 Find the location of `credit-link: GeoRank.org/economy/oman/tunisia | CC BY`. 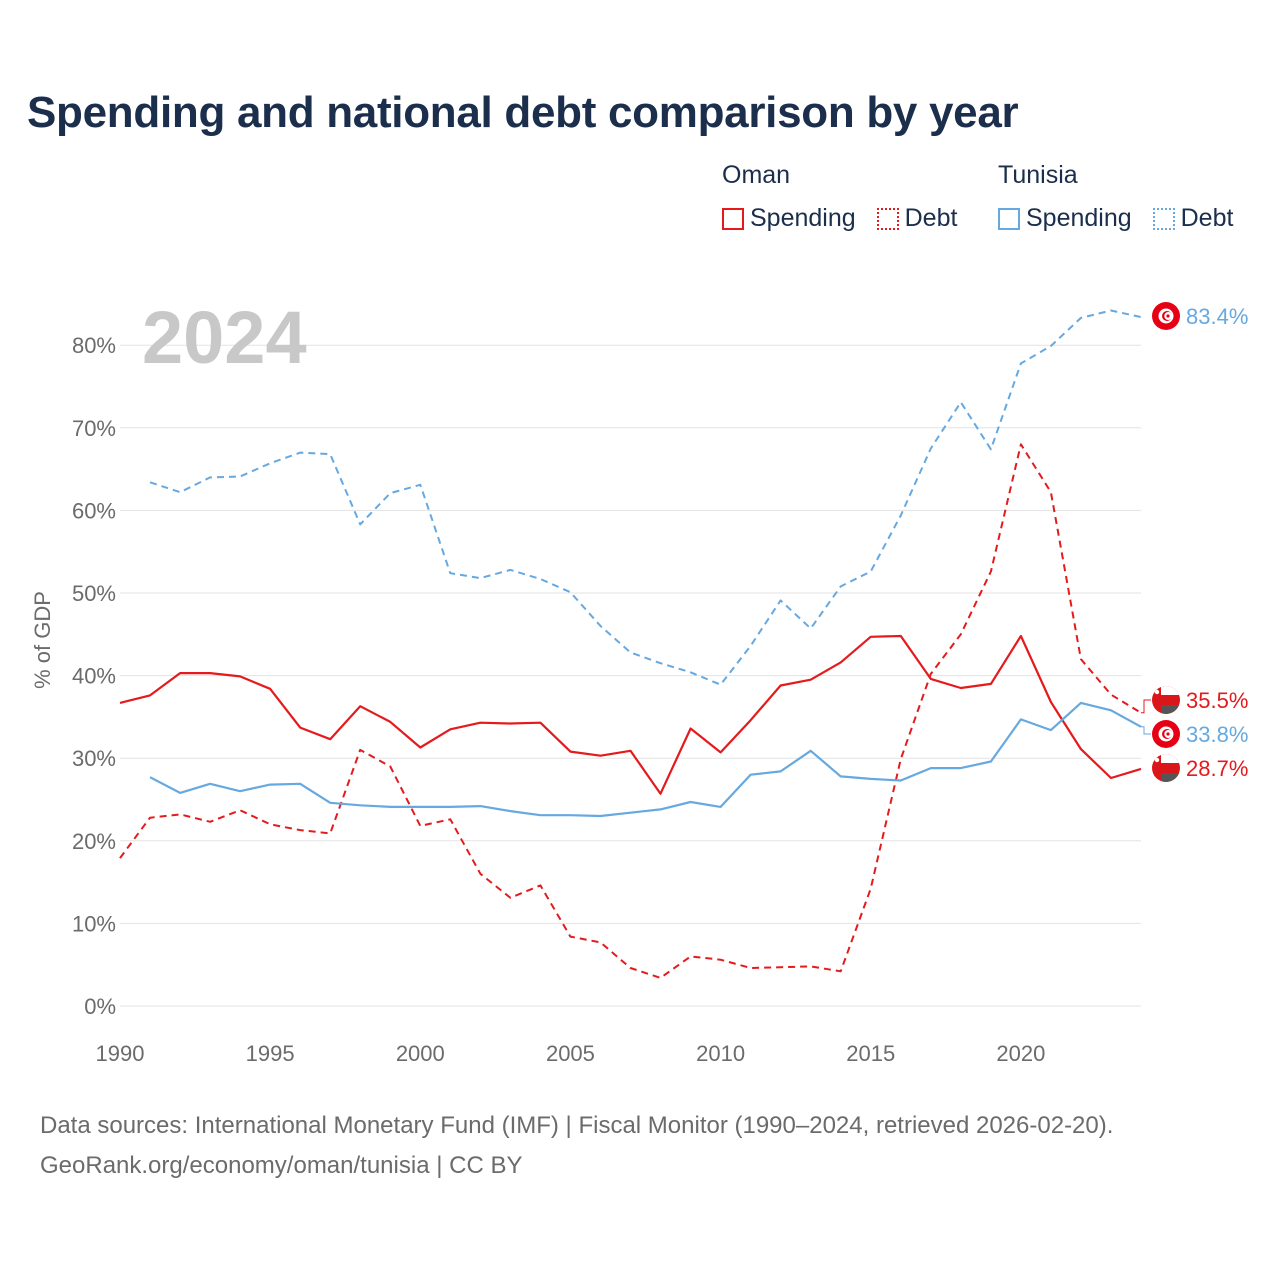

credit-link: GeoRank.org/economy/oman/tunisia | CC BY is located at coordinates (281, 1165).